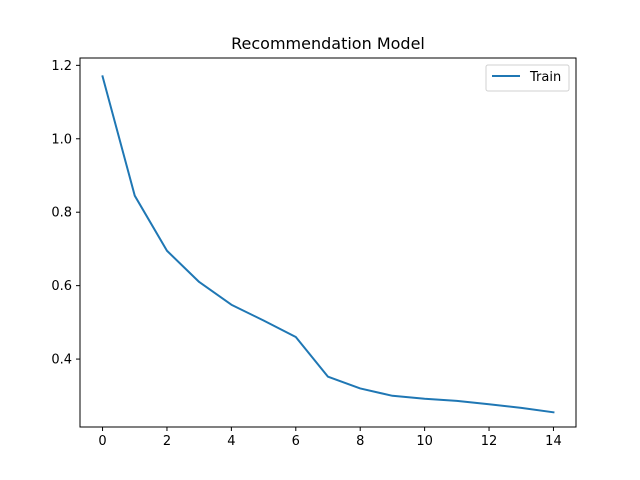  I want to click on chart-title: Recommendation Model, so click(328, 43).